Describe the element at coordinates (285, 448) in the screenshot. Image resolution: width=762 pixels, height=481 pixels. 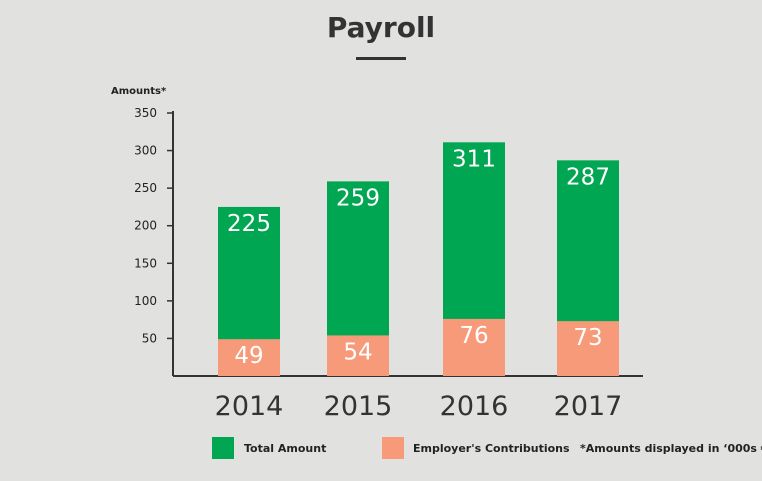
I see `legend-label: Total Amount` at that location.